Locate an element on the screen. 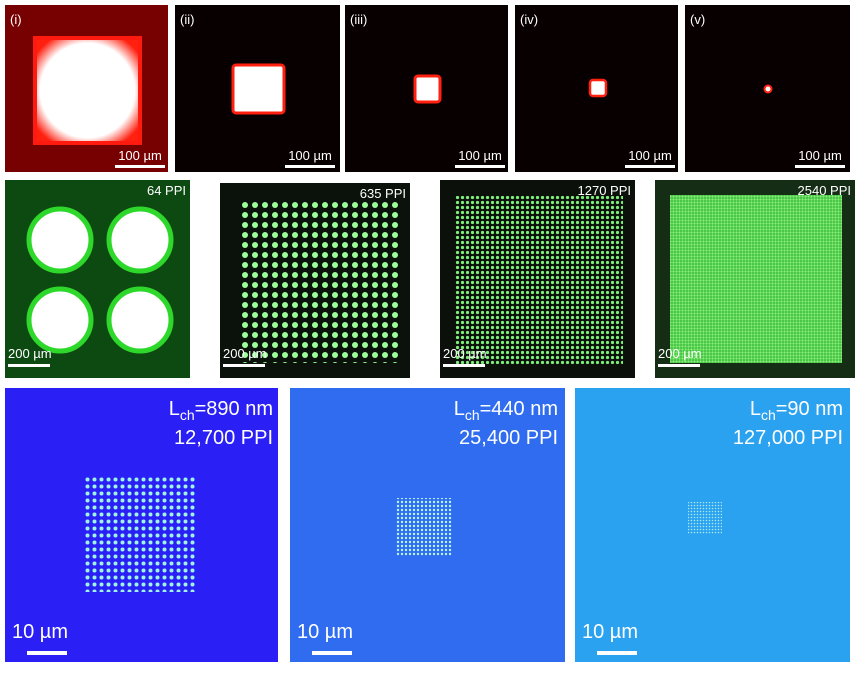  ppi-label: 1270 PPI is located at coordinates (605, 190).